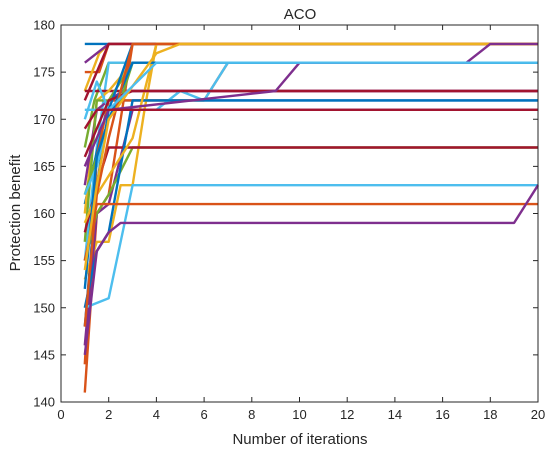 Image resolution: width=550 pixels, height=453 pixels. Describe the element at coordinates (44, 119) in the screenshot. I see `y-tick-label: 170` at that location.